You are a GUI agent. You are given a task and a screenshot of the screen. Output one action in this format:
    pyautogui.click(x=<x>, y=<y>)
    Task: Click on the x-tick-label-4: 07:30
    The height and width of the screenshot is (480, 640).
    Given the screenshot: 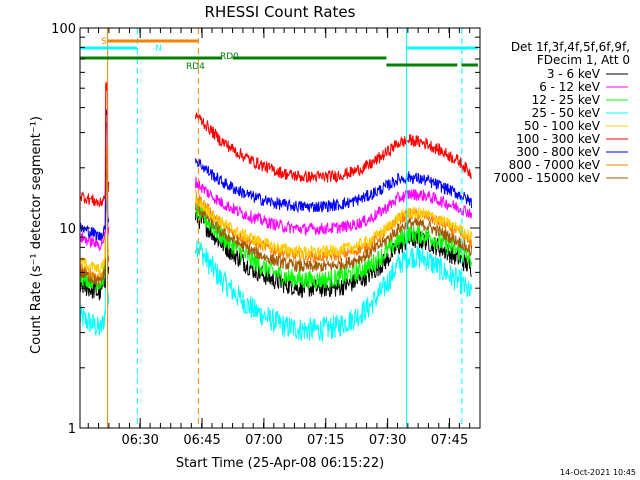 What is the action you would take?
    pyautogui.click(x=387, y=440)
    